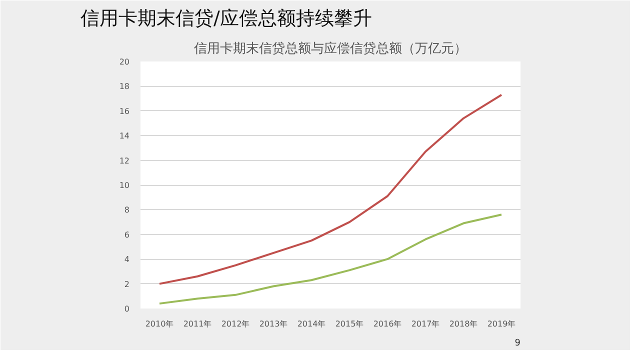 The height and width of the screenshot is (360, 639). Describe the element at coordinates (387, 324) in the screenshot. I see `x-tick-label: 2016年` at that location.